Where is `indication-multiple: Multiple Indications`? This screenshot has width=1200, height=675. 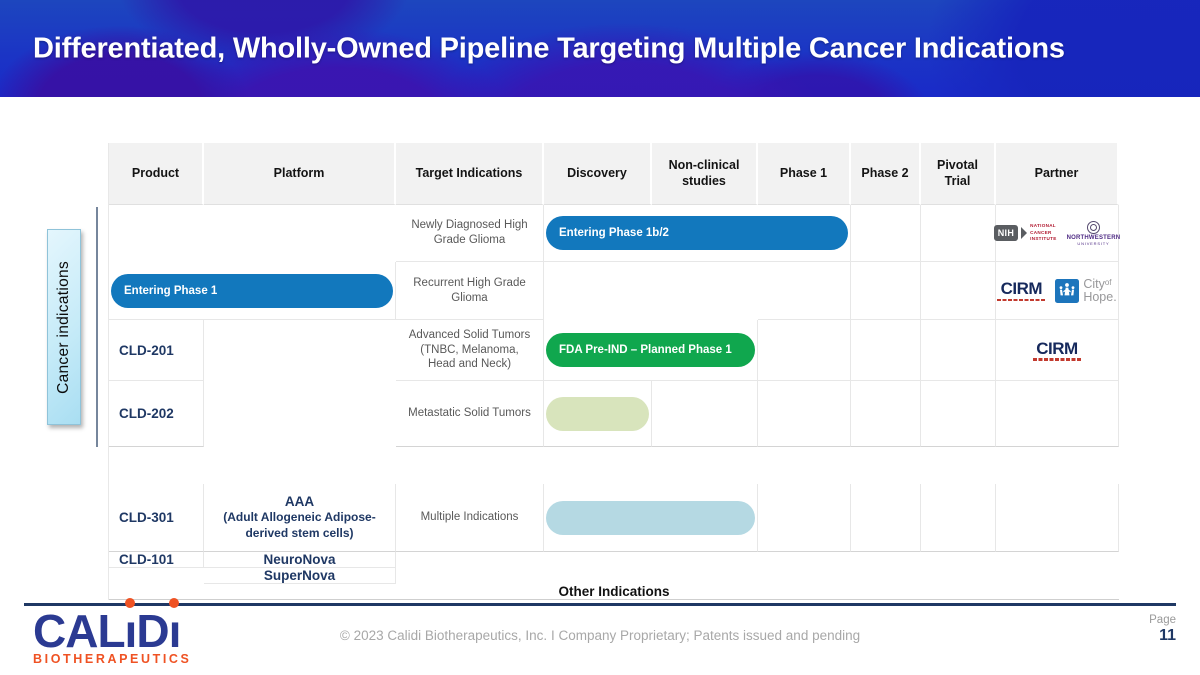 indication-multiple: Multiple Indications is located at coordinates (470, 518).